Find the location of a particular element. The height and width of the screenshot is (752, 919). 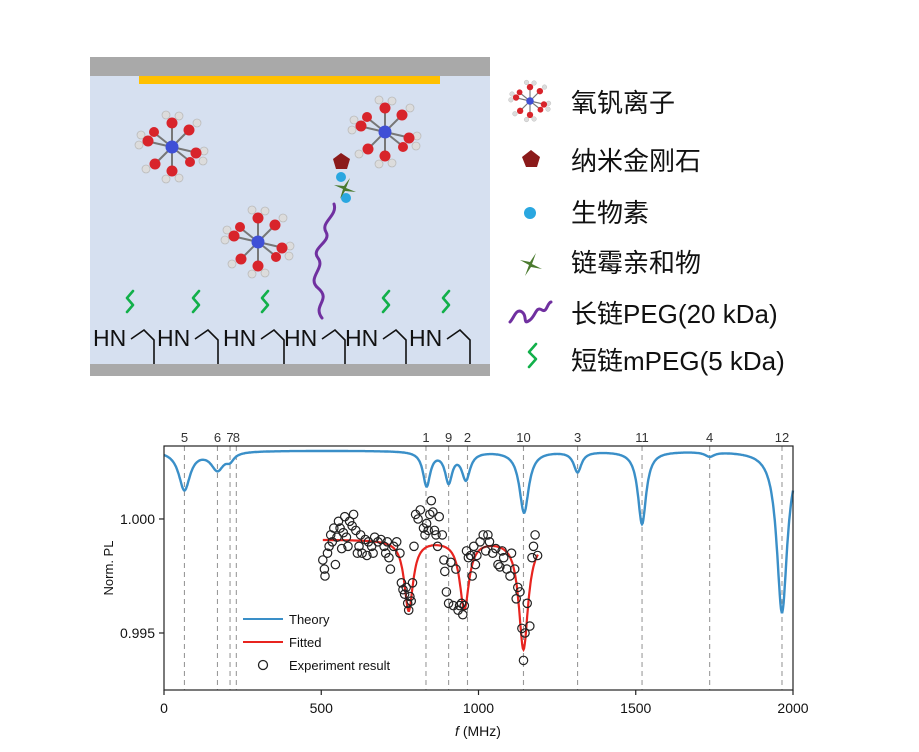

biotin-marker is located at coordinates (346, 198).